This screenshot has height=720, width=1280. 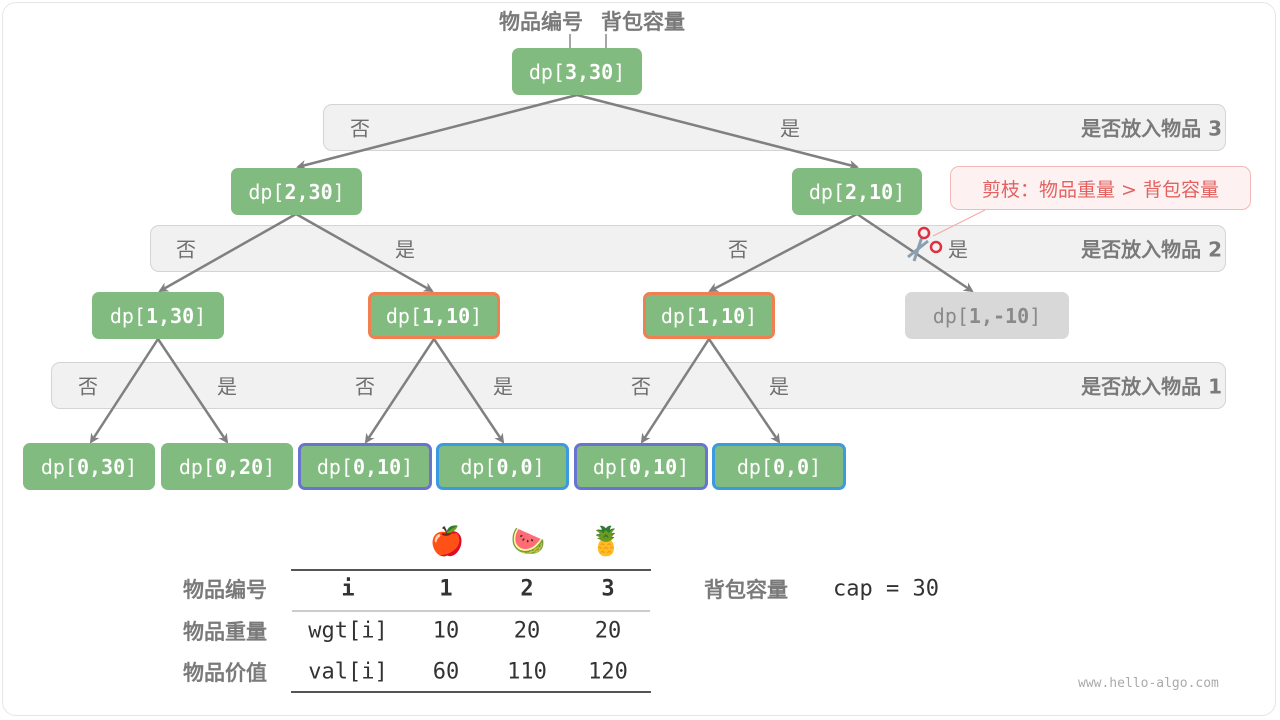 What do you see at coordinates (527, 672) in the screenshot?
I see `table-cell: 110` at bounding box center [527, 672].